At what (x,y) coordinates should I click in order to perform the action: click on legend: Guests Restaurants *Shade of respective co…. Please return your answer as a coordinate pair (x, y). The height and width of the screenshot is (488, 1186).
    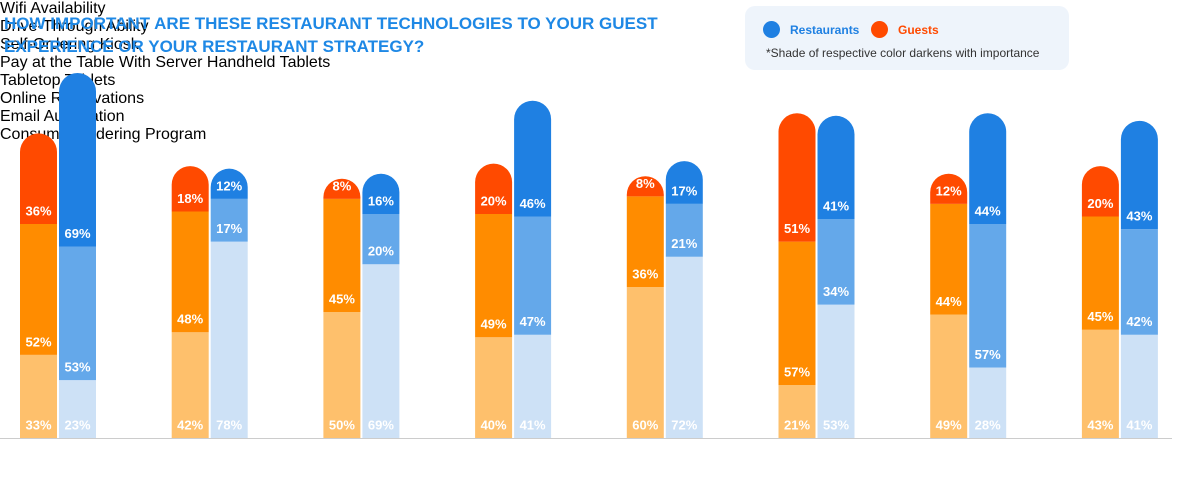
    Looking at the image, I should click on (907, 38).